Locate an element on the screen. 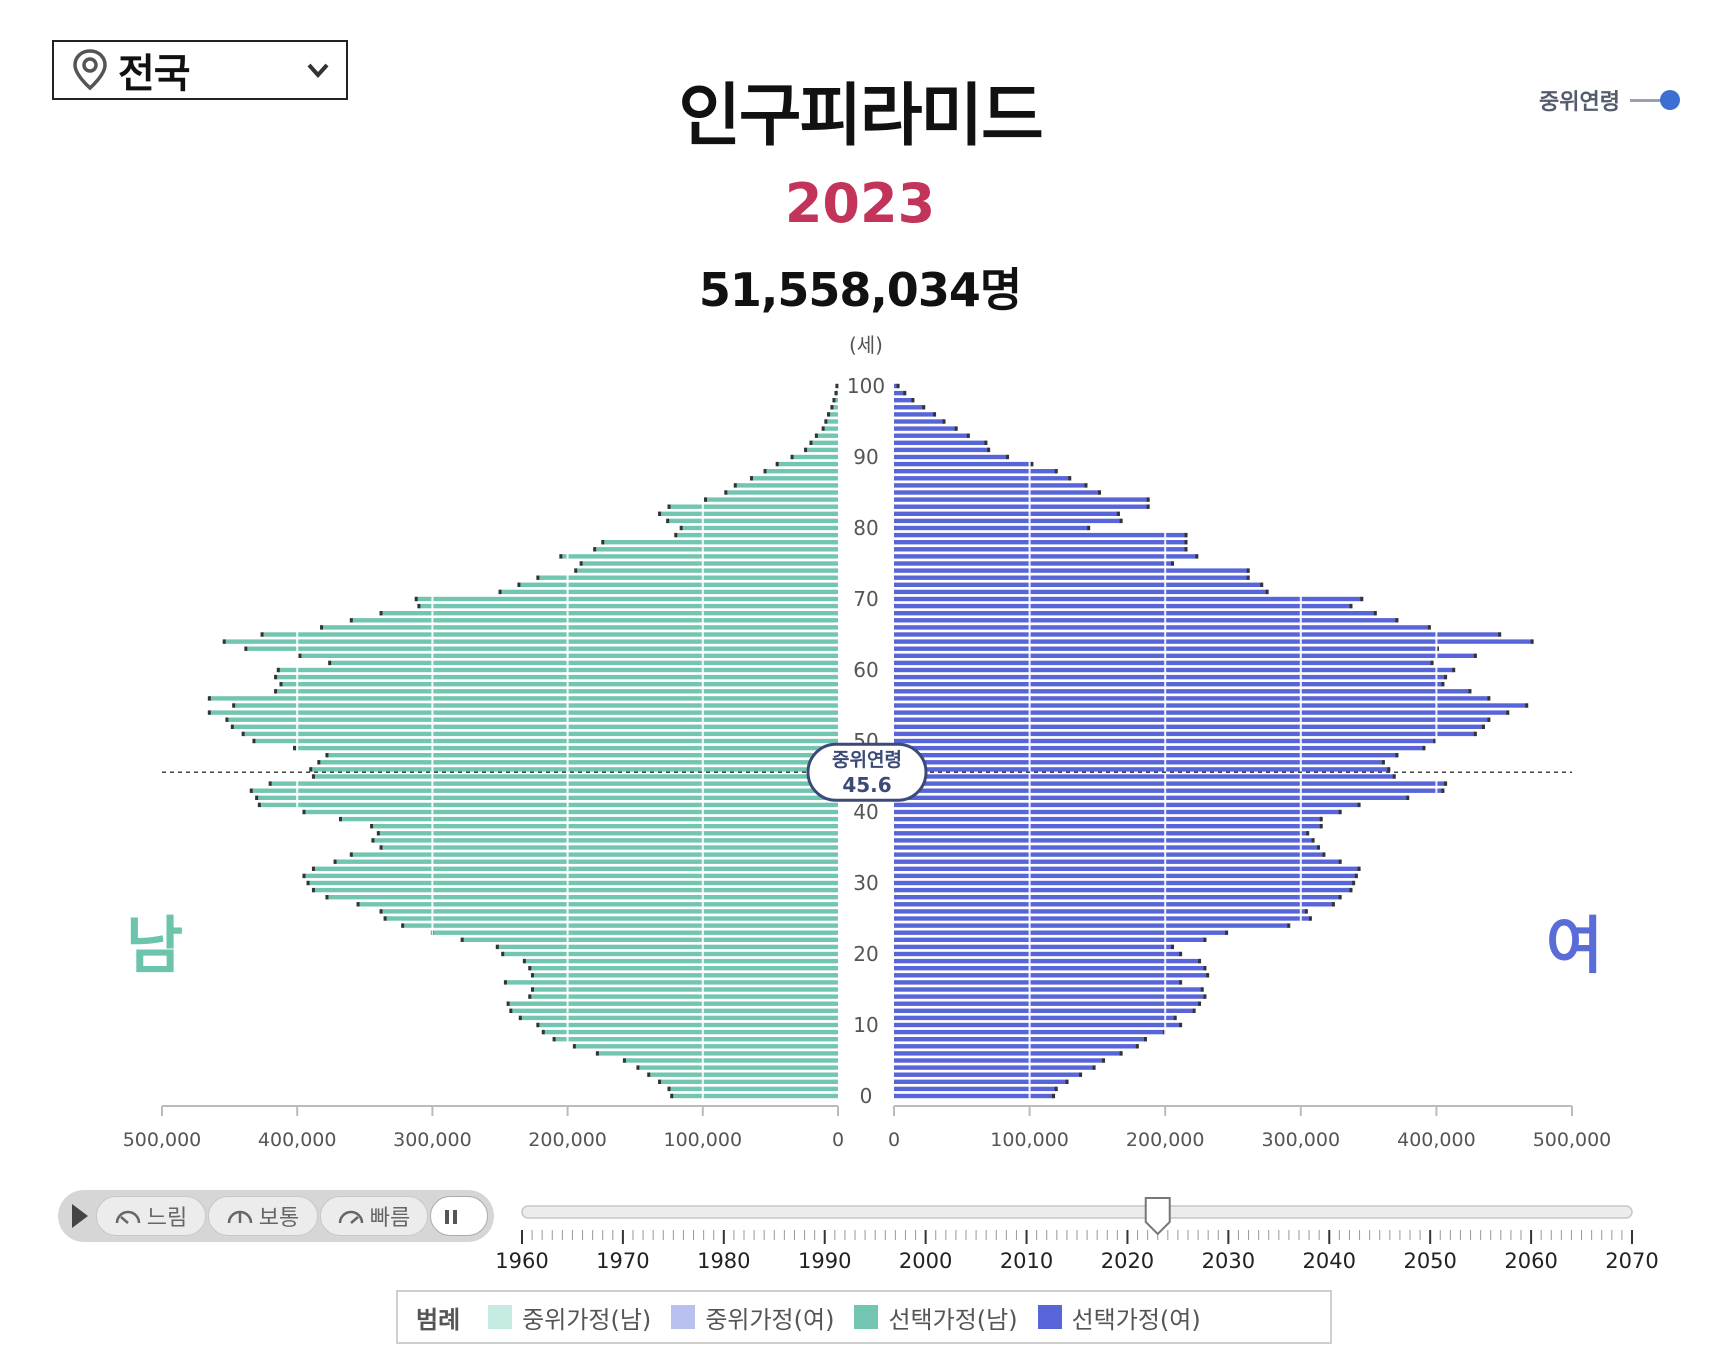 This screenshot has width=1720, height=1364. age-tick-label: 40 is located at coordinates (865, 812).